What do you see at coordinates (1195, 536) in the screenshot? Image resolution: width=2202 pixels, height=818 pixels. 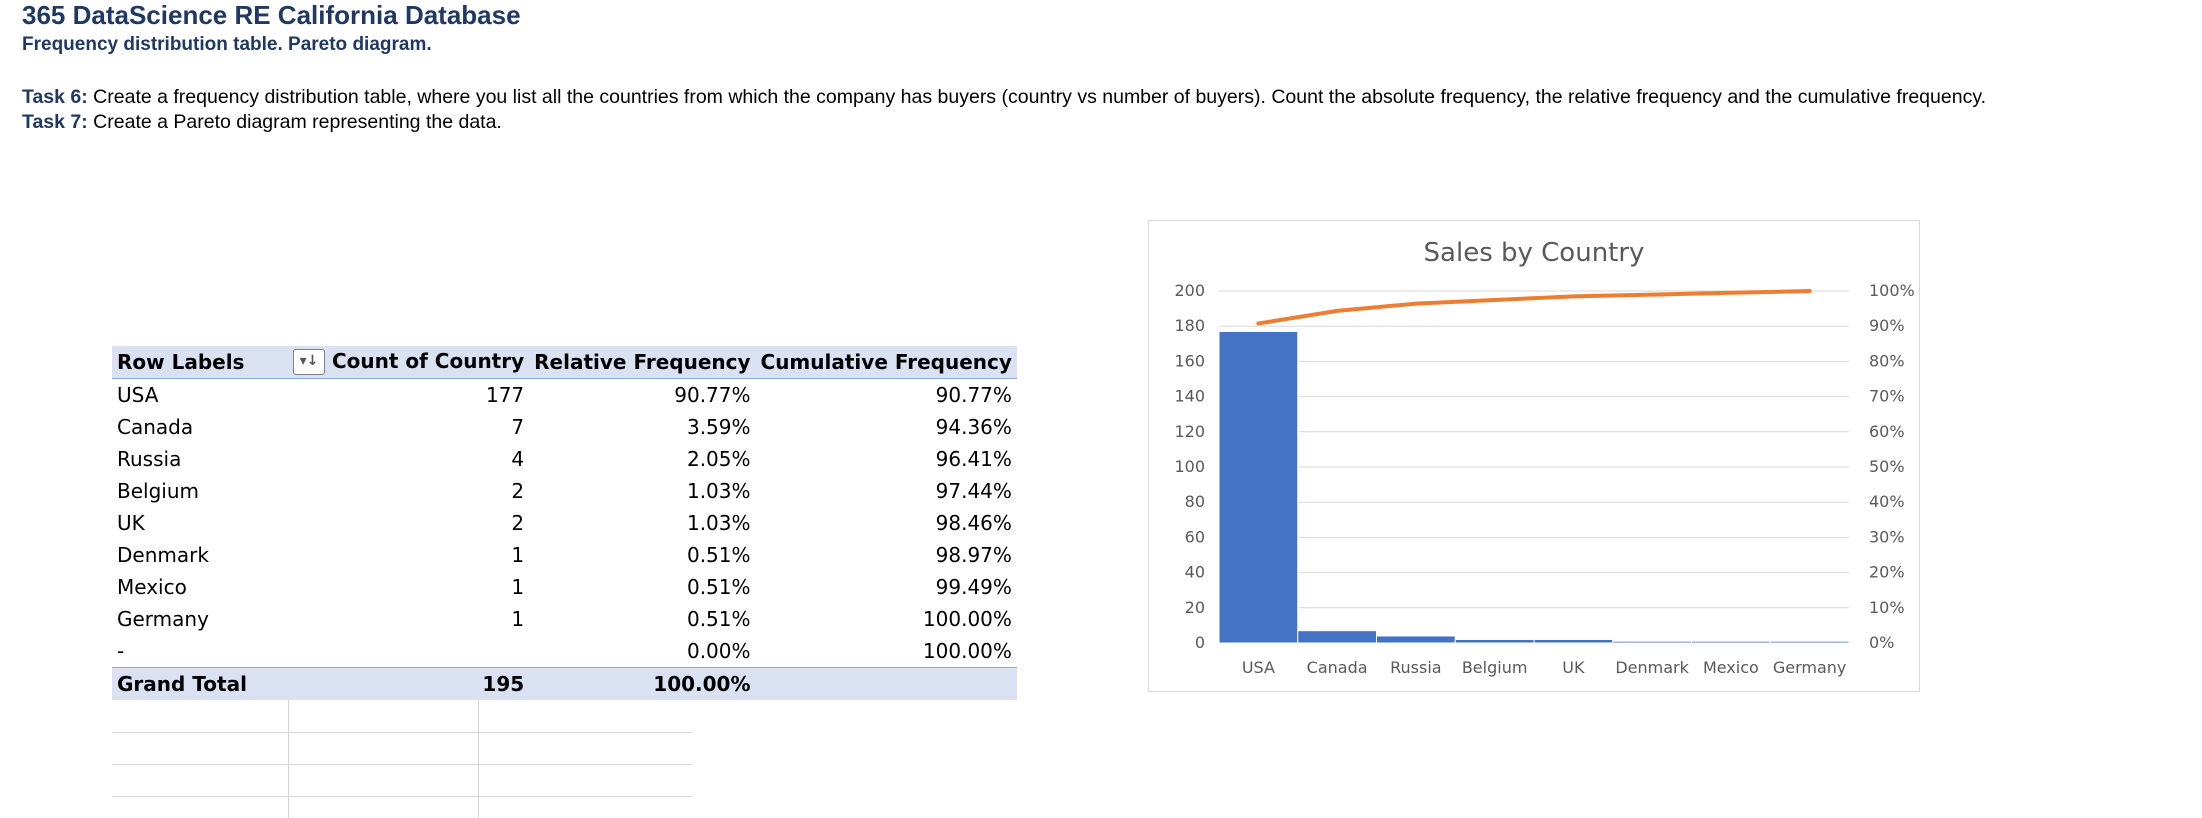 I see `y-tick-label: 60` at bounding box center [1195, 536].